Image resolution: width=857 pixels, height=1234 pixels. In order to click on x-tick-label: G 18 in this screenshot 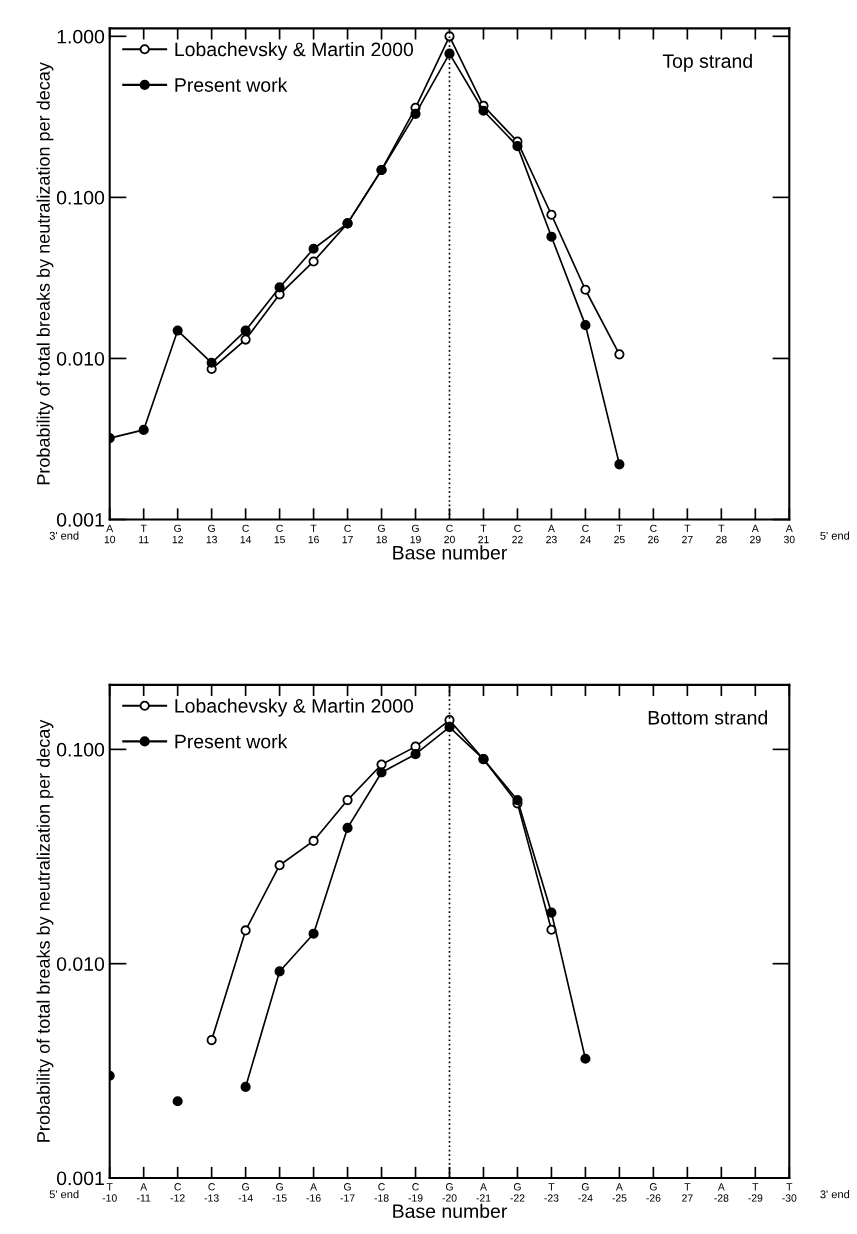, I will do `click(381, 534)`.